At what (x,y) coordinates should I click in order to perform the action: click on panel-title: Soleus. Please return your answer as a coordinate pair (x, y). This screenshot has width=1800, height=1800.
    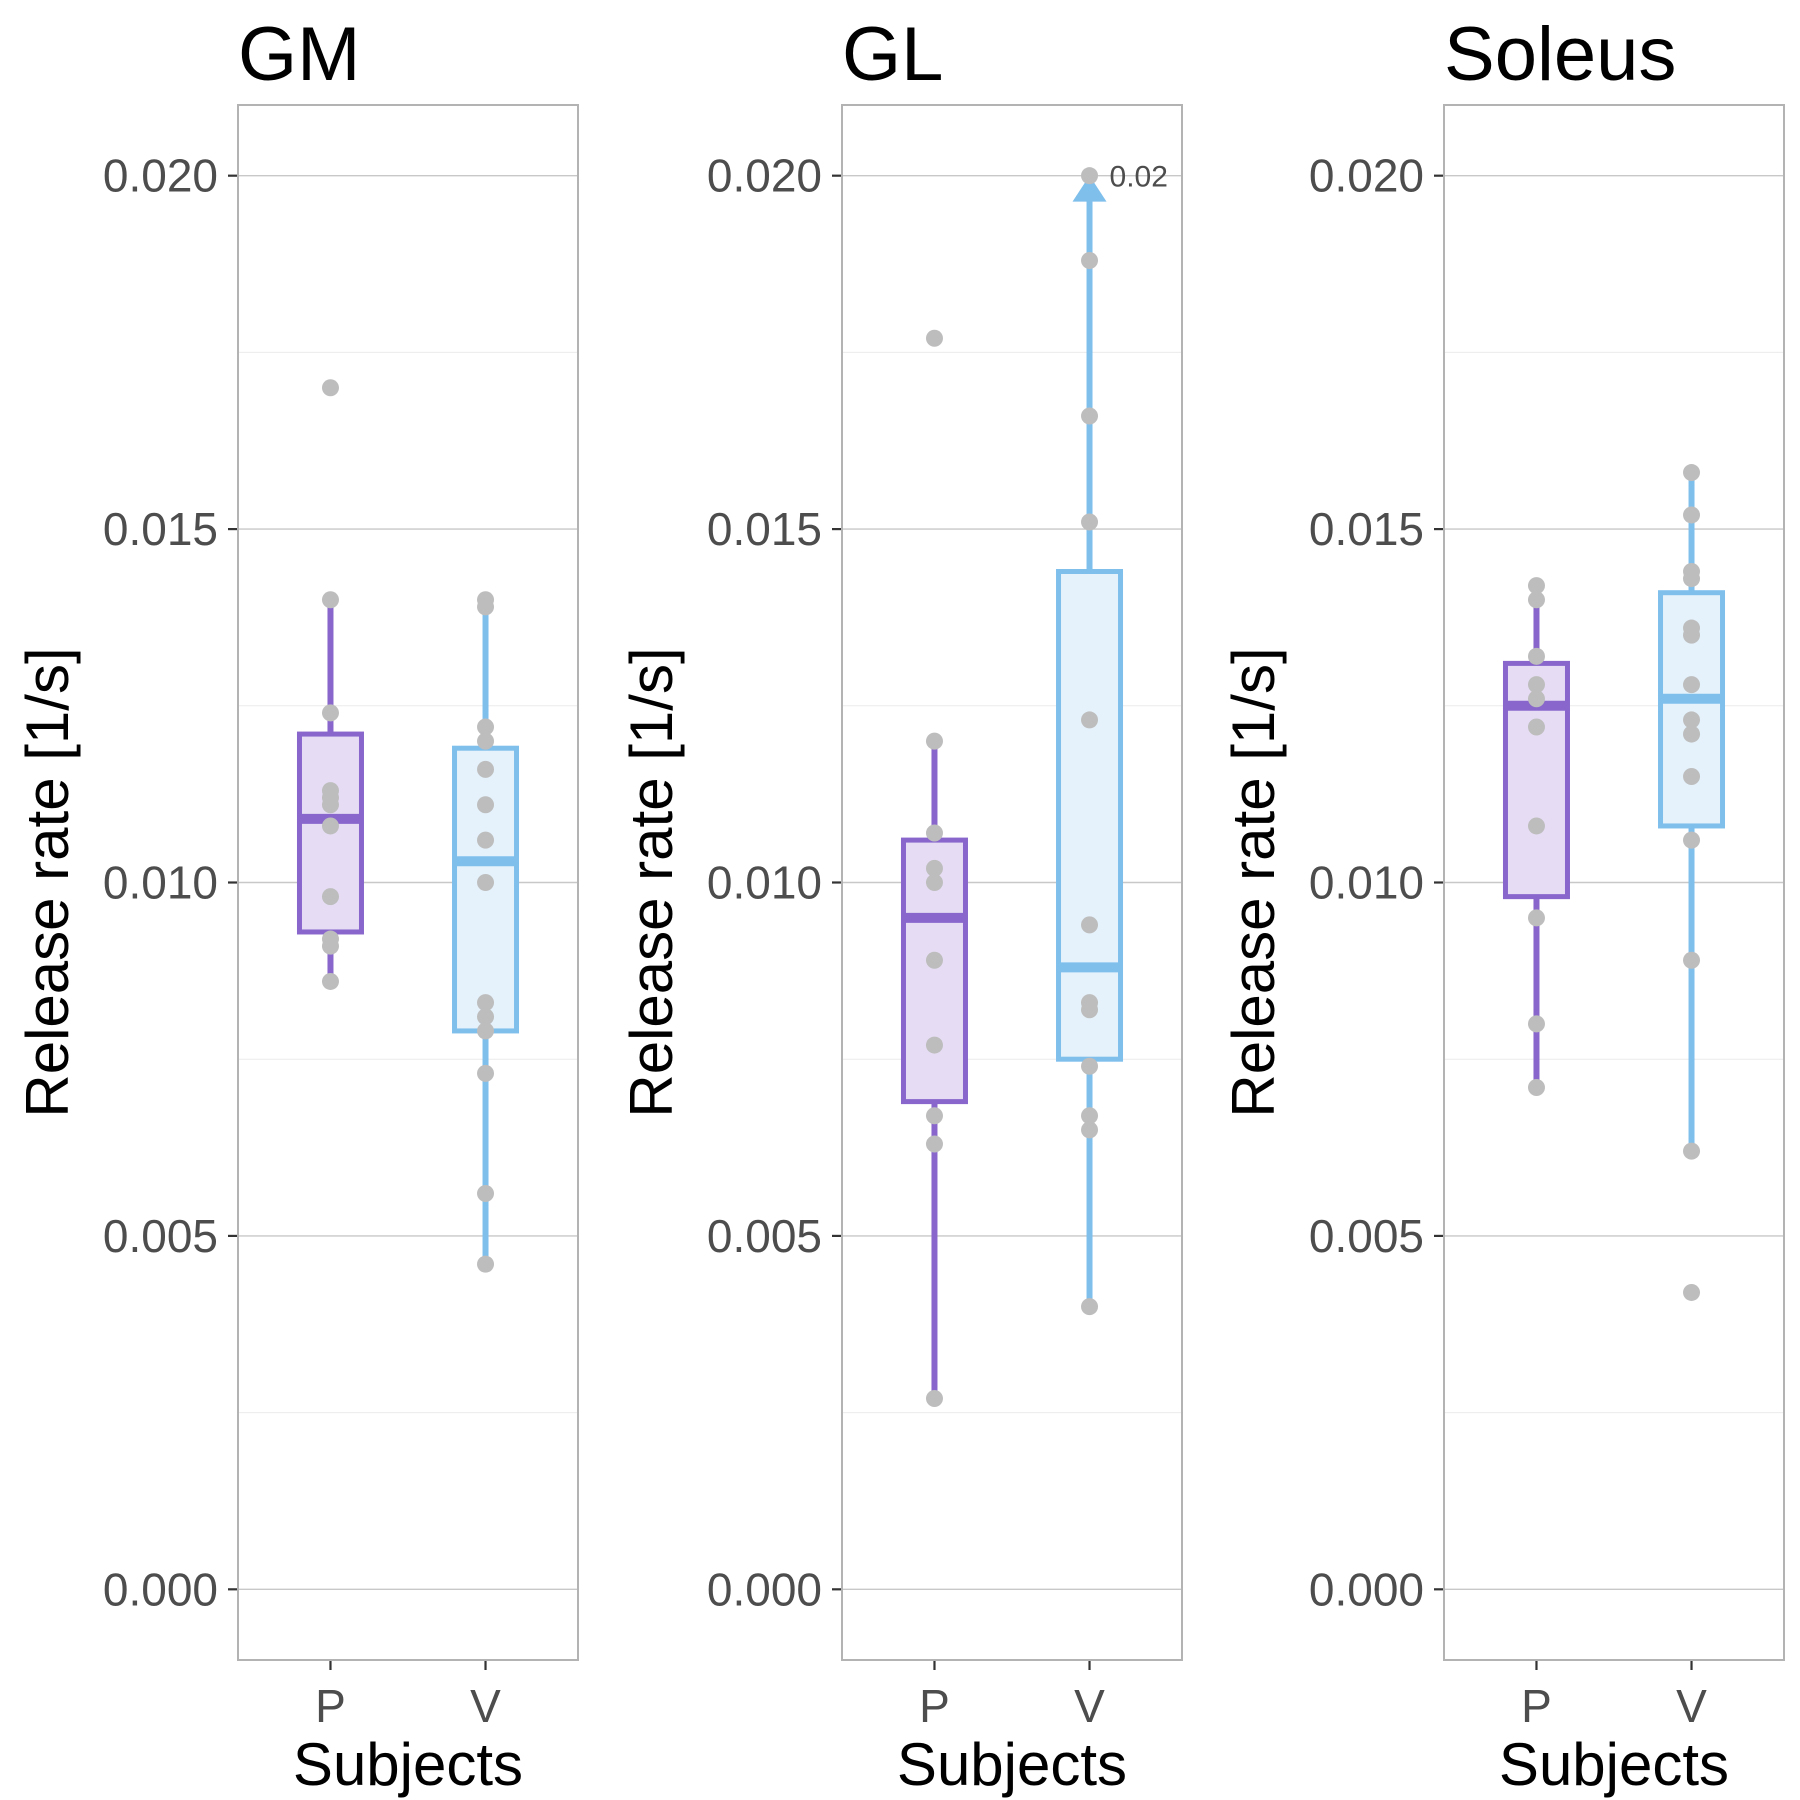
    Looking at the image, I should click on (1560, 54).